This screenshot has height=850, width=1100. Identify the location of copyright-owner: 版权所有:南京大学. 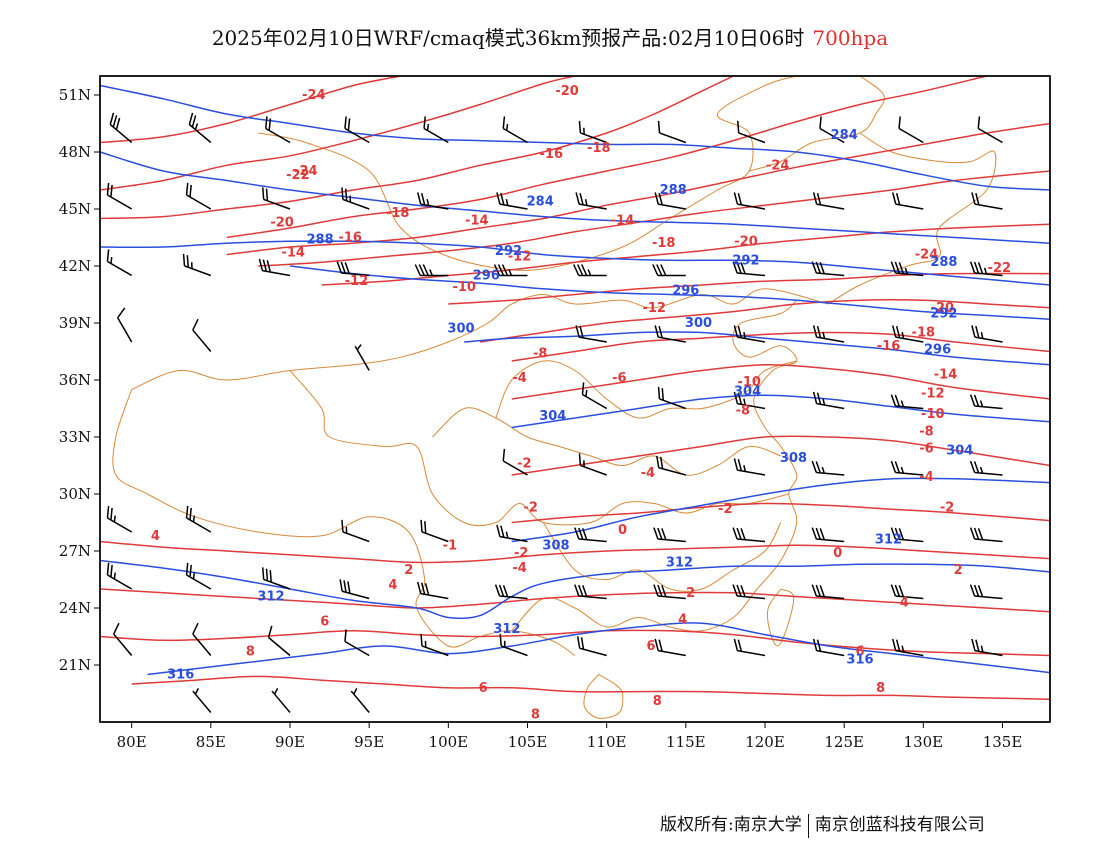
(731, 825).